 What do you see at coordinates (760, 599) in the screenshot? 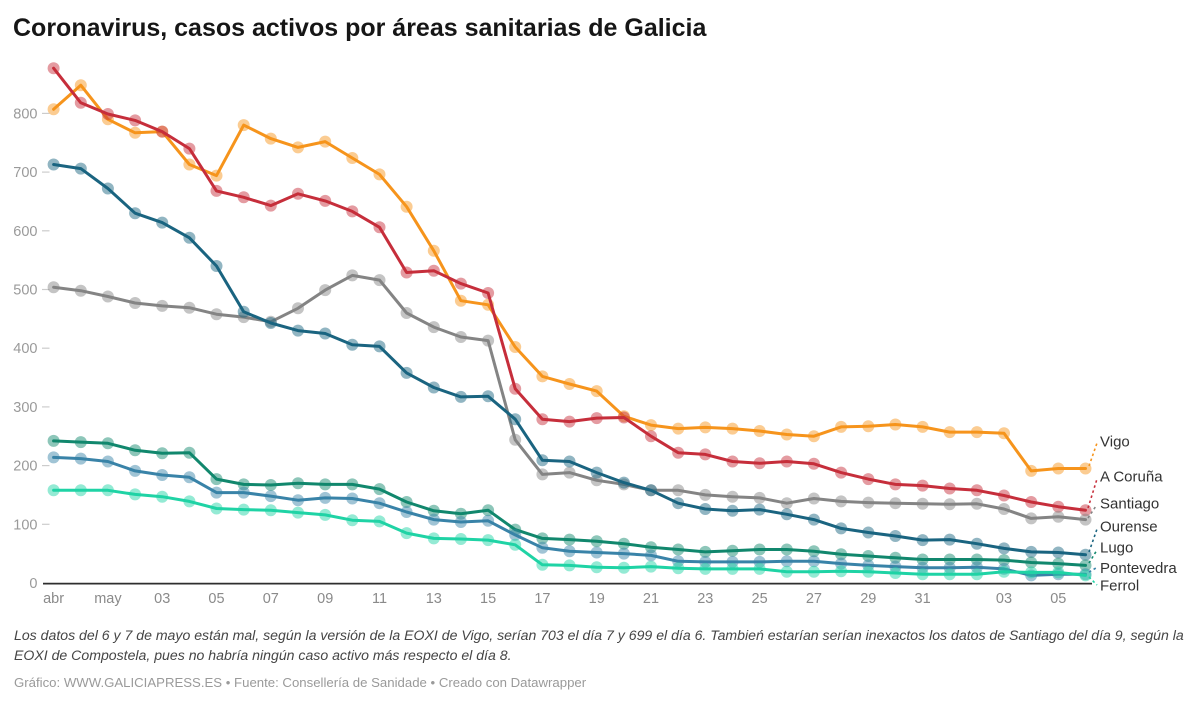
I see `svg-text: 25` at bounding box center [760, 599].